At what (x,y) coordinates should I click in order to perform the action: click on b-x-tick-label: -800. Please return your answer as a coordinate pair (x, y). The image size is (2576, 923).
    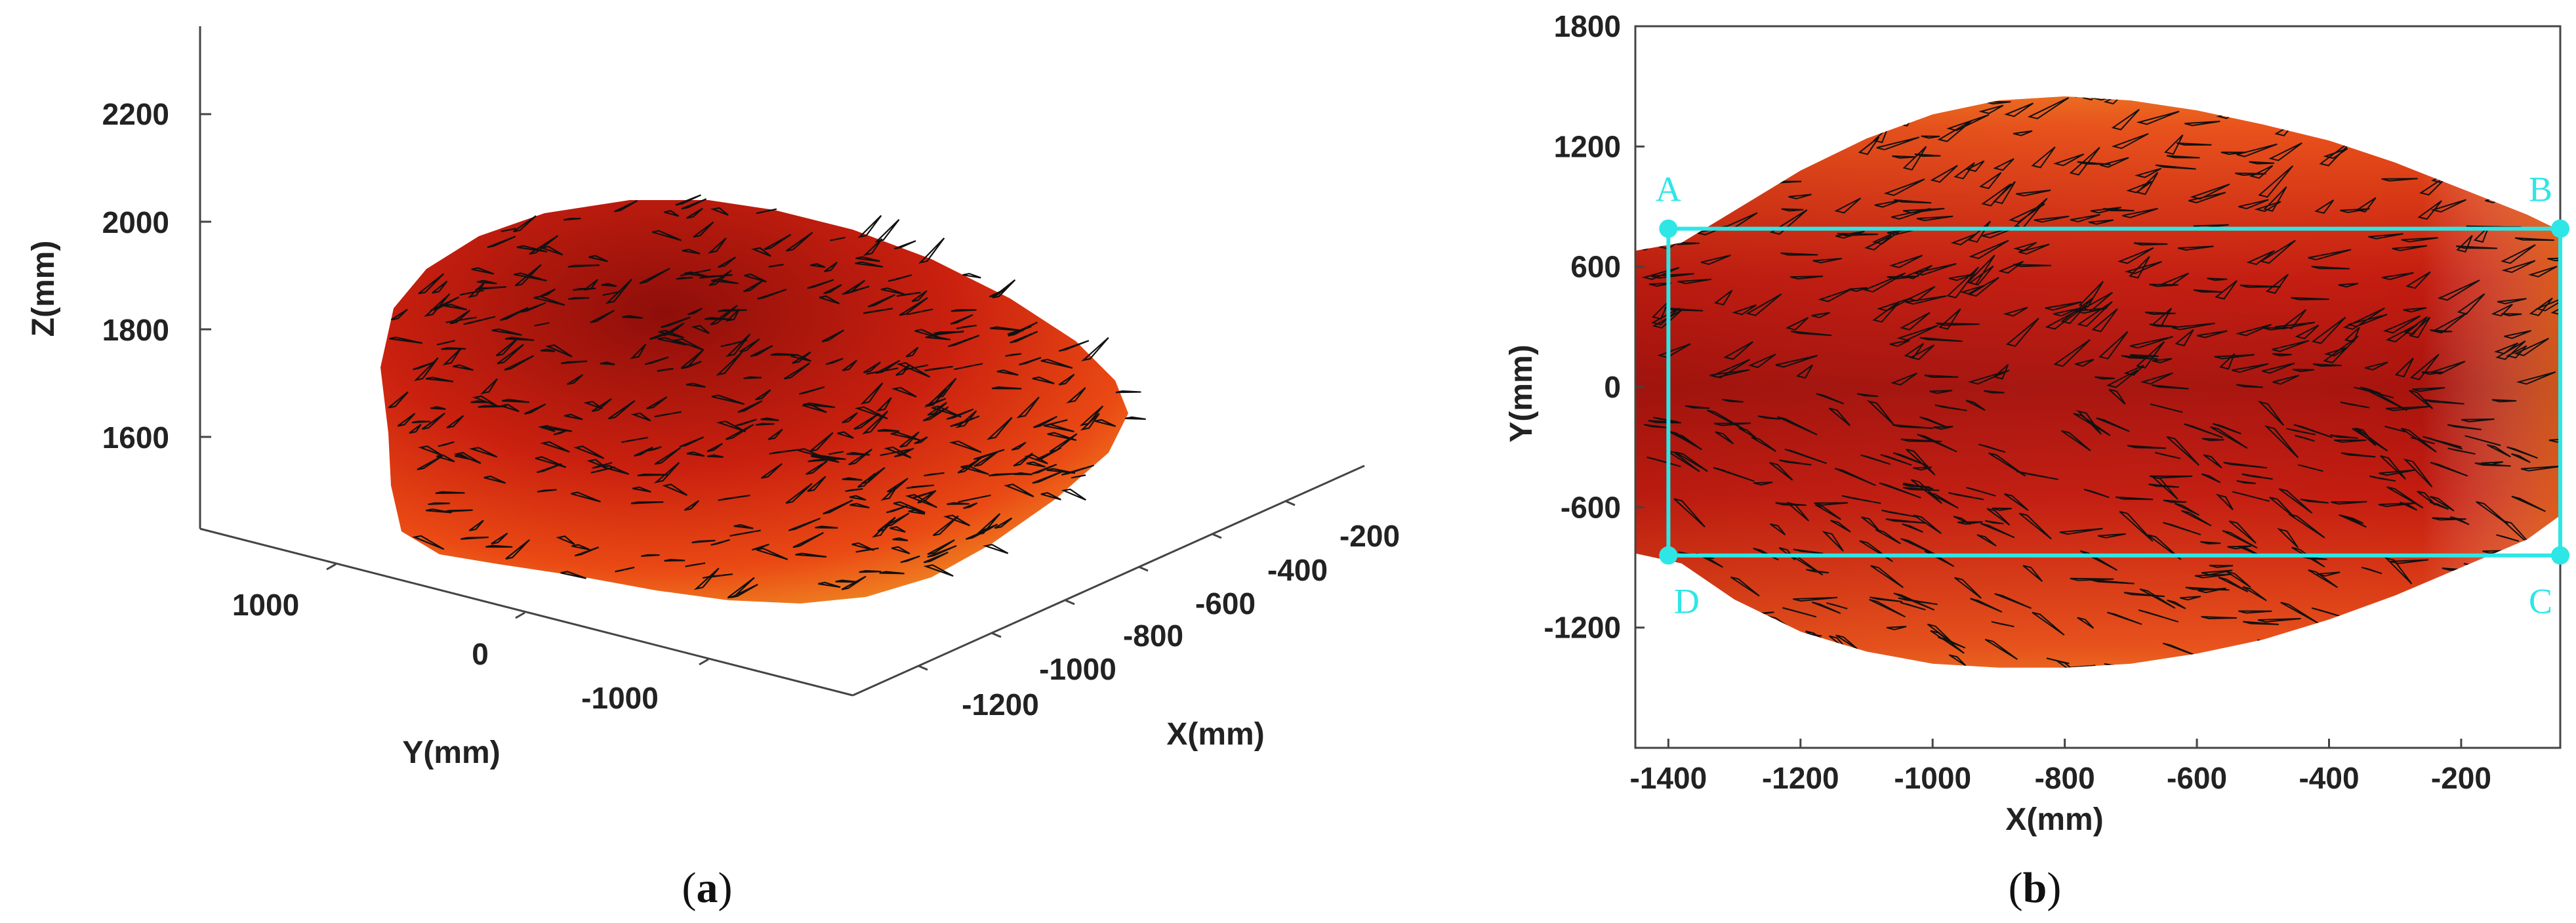
    Looking at the image, I should click on (2065, 778).